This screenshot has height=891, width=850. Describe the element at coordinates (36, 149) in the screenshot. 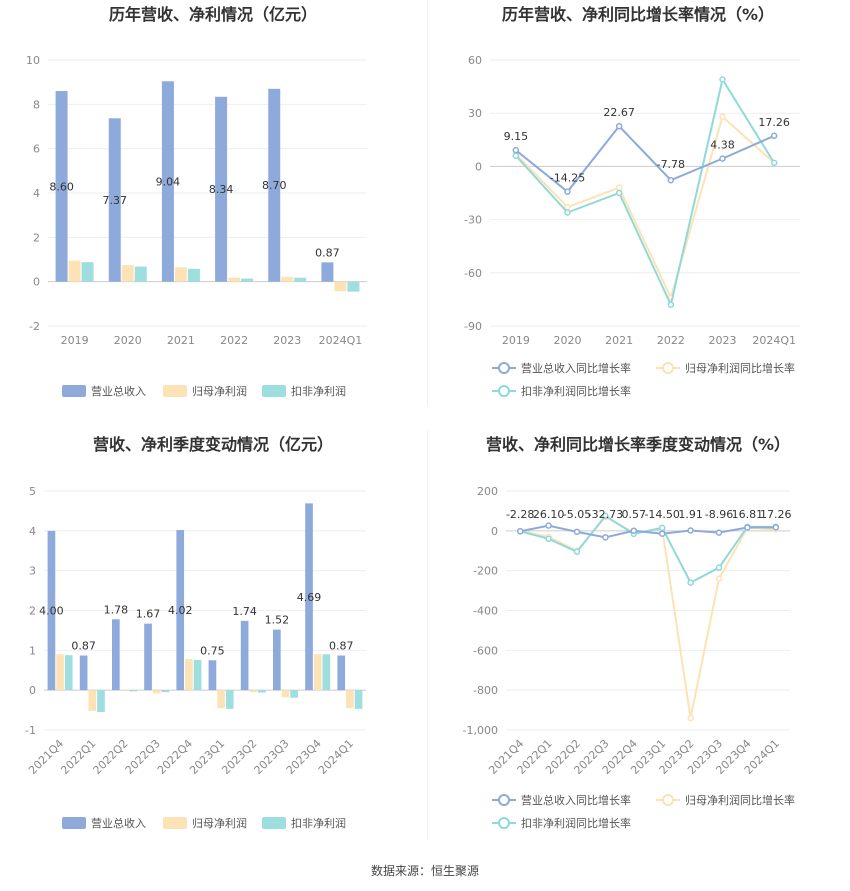

I see `y-tick-label: 6` at that location.